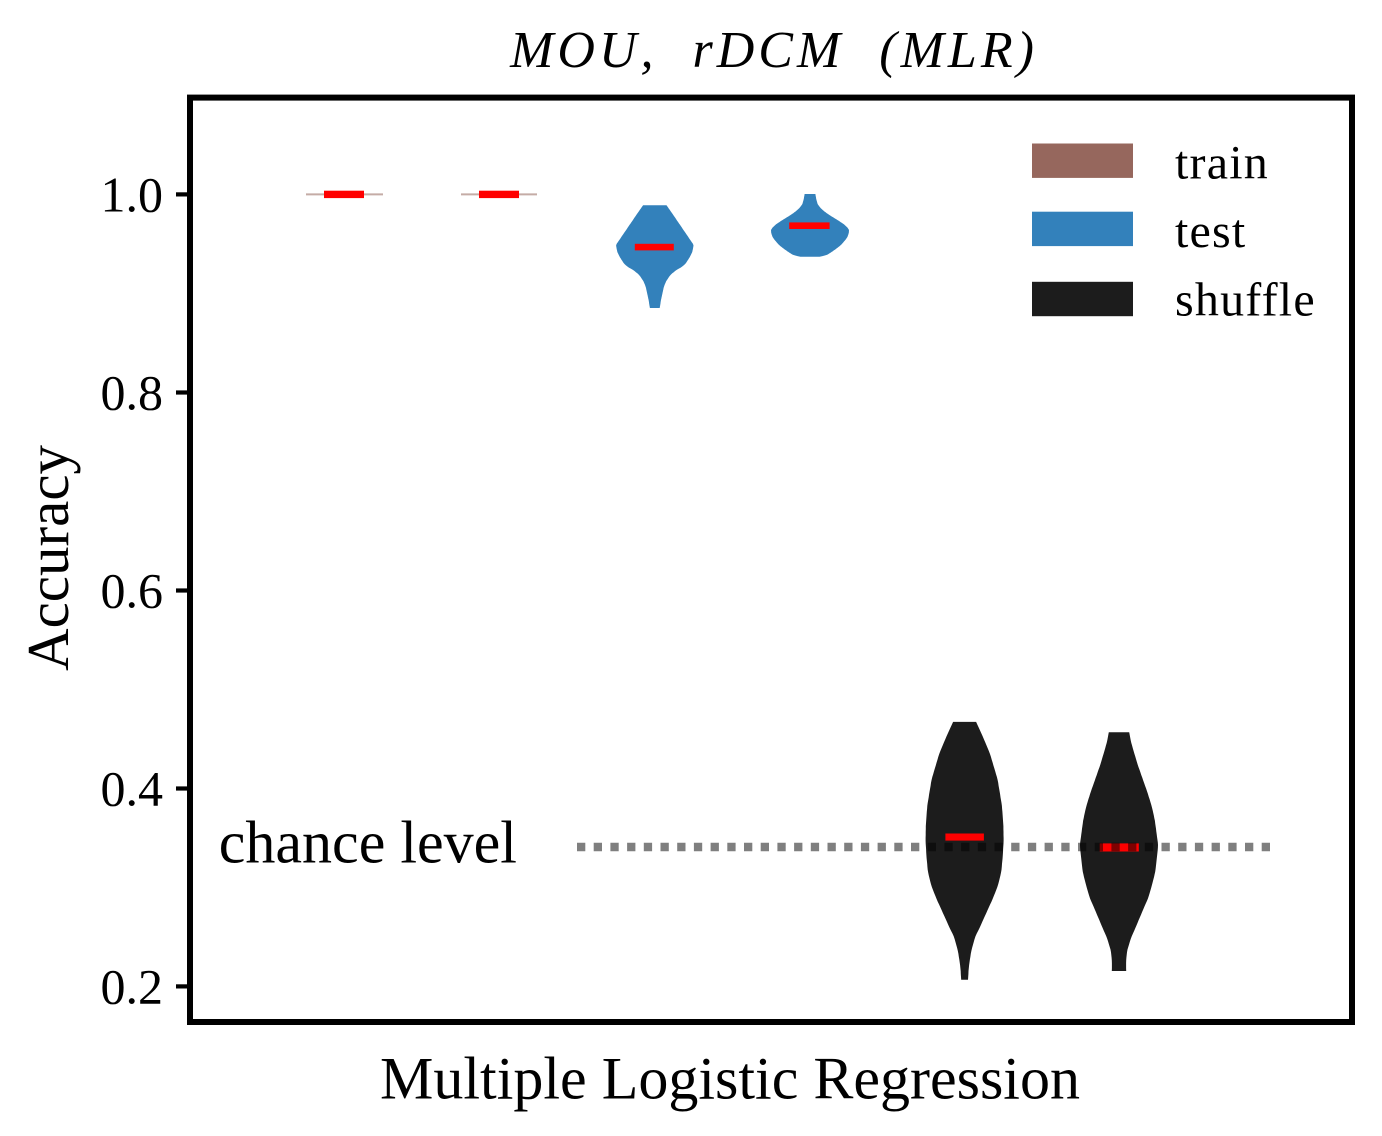 The width and height of the screenshot is (1382, 1136). Describe the element at coordinates (773, 50) in the screenshot. I see `svg-text: MOU, rDCM (MLR)` at that location.